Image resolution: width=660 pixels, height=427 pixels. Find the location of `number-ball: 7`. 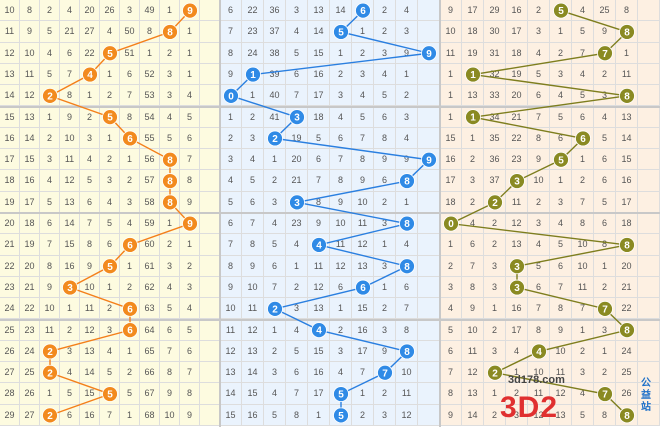

number-ball: 7 is located at coordinates (385, 372).